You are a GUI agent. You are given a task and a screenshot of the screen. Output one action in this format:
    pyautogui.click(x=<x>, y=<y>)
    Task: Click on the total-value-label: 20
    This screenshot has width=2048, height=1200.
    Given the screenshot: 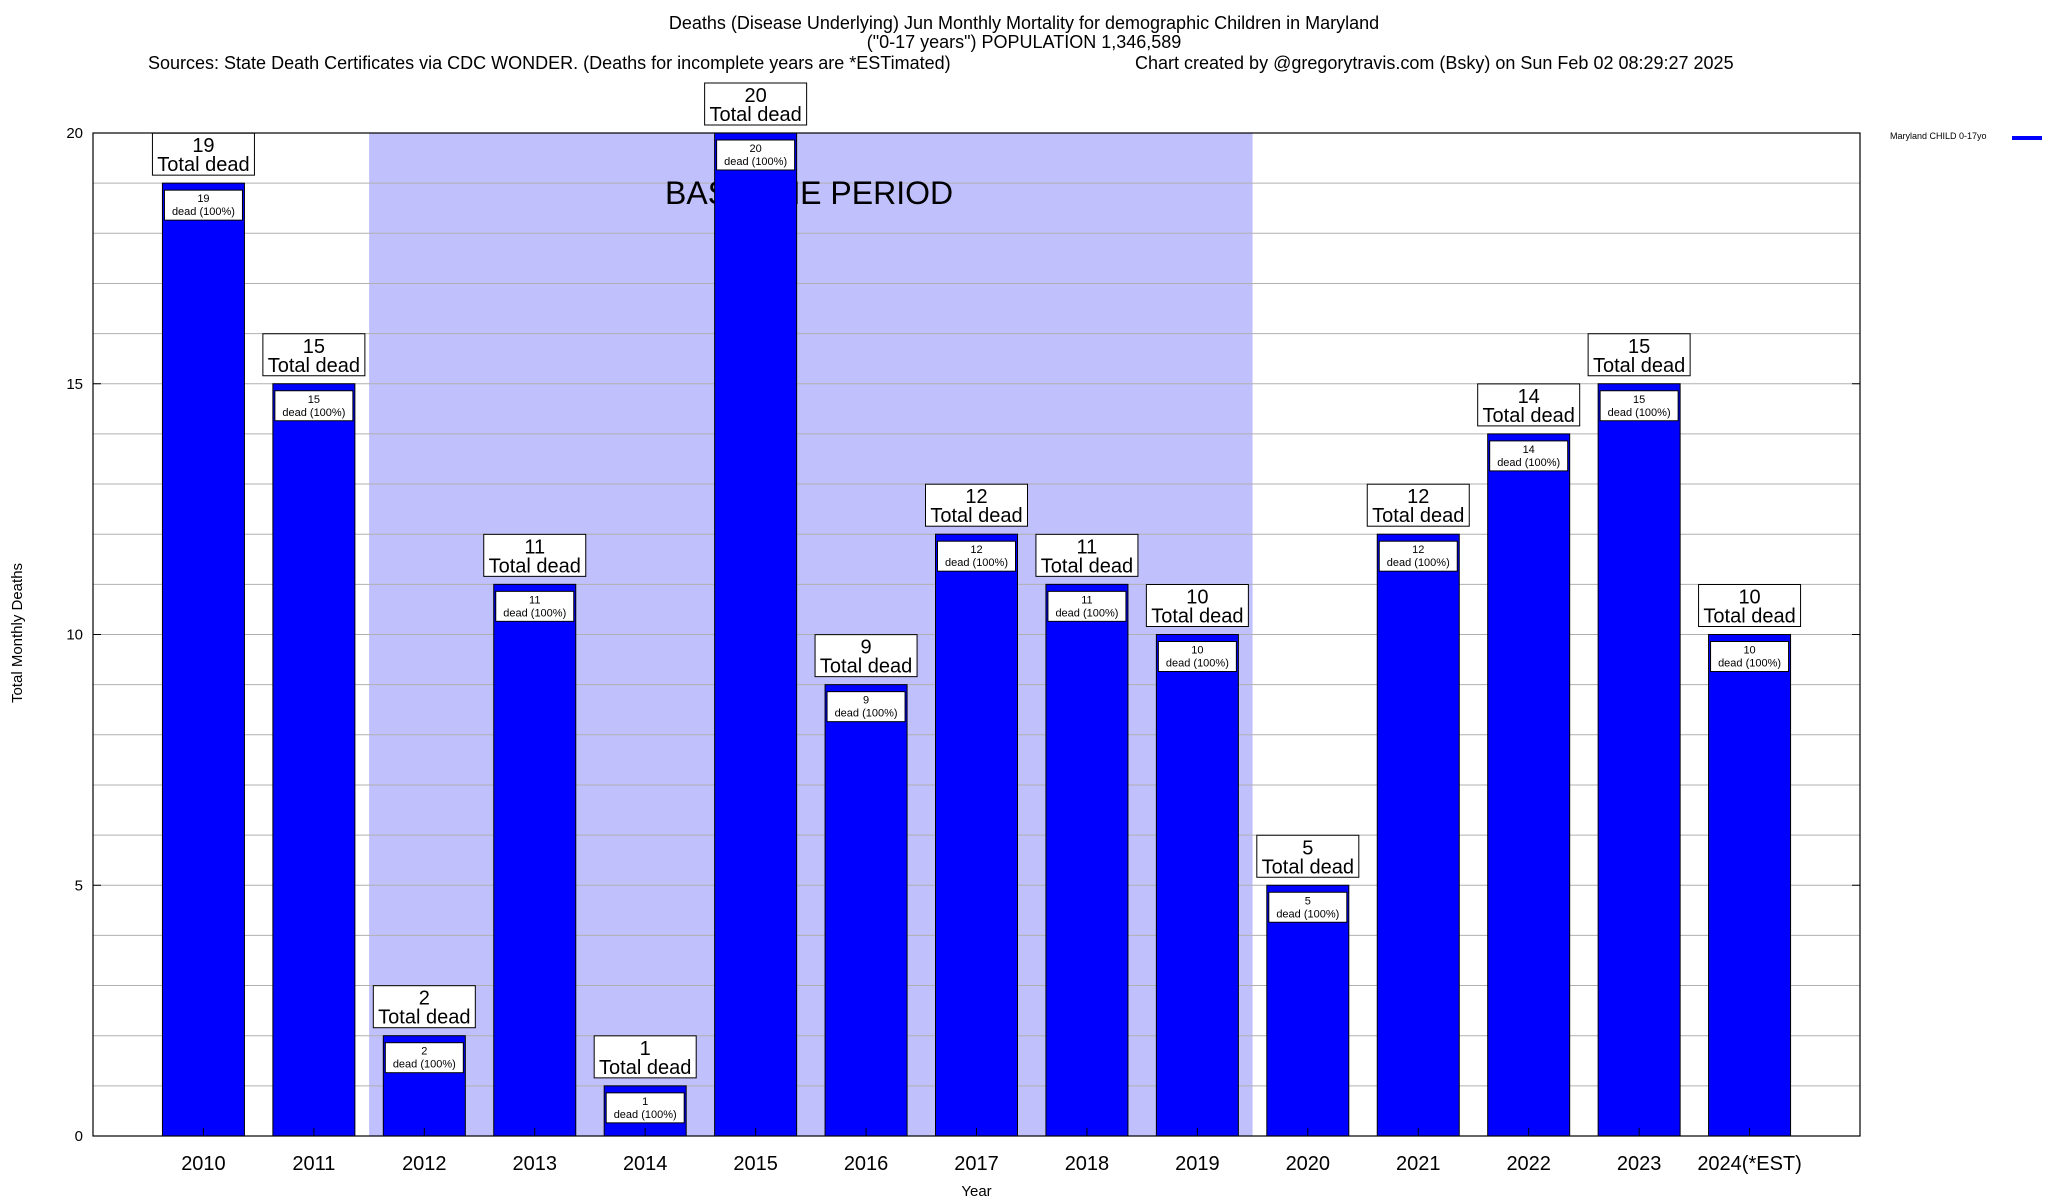 What is the action you would take?
    pyautogui.click(x=756, y=96)
    